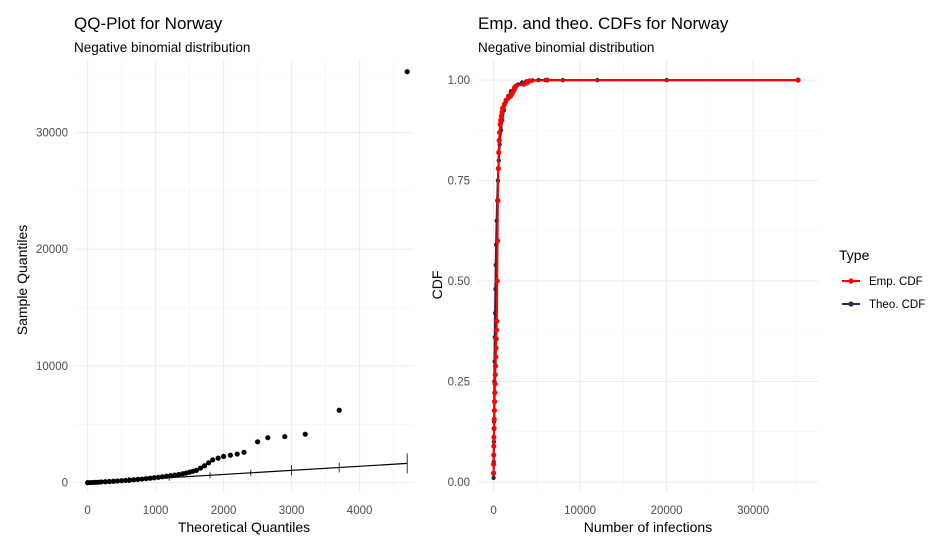 This screenshot has width=951, height=550. Describe the element at coordinates (753, 511) in the screenshot. I see `cdf-x-tick-label: 30000` at that location.